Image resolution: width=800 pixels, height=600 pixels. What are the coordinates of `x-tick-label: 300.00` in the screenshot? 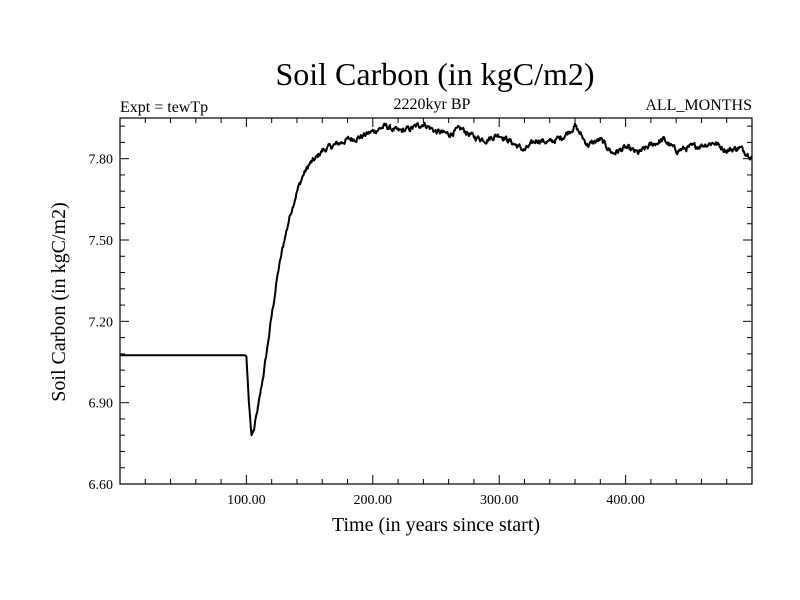 It's located at (499, 500).